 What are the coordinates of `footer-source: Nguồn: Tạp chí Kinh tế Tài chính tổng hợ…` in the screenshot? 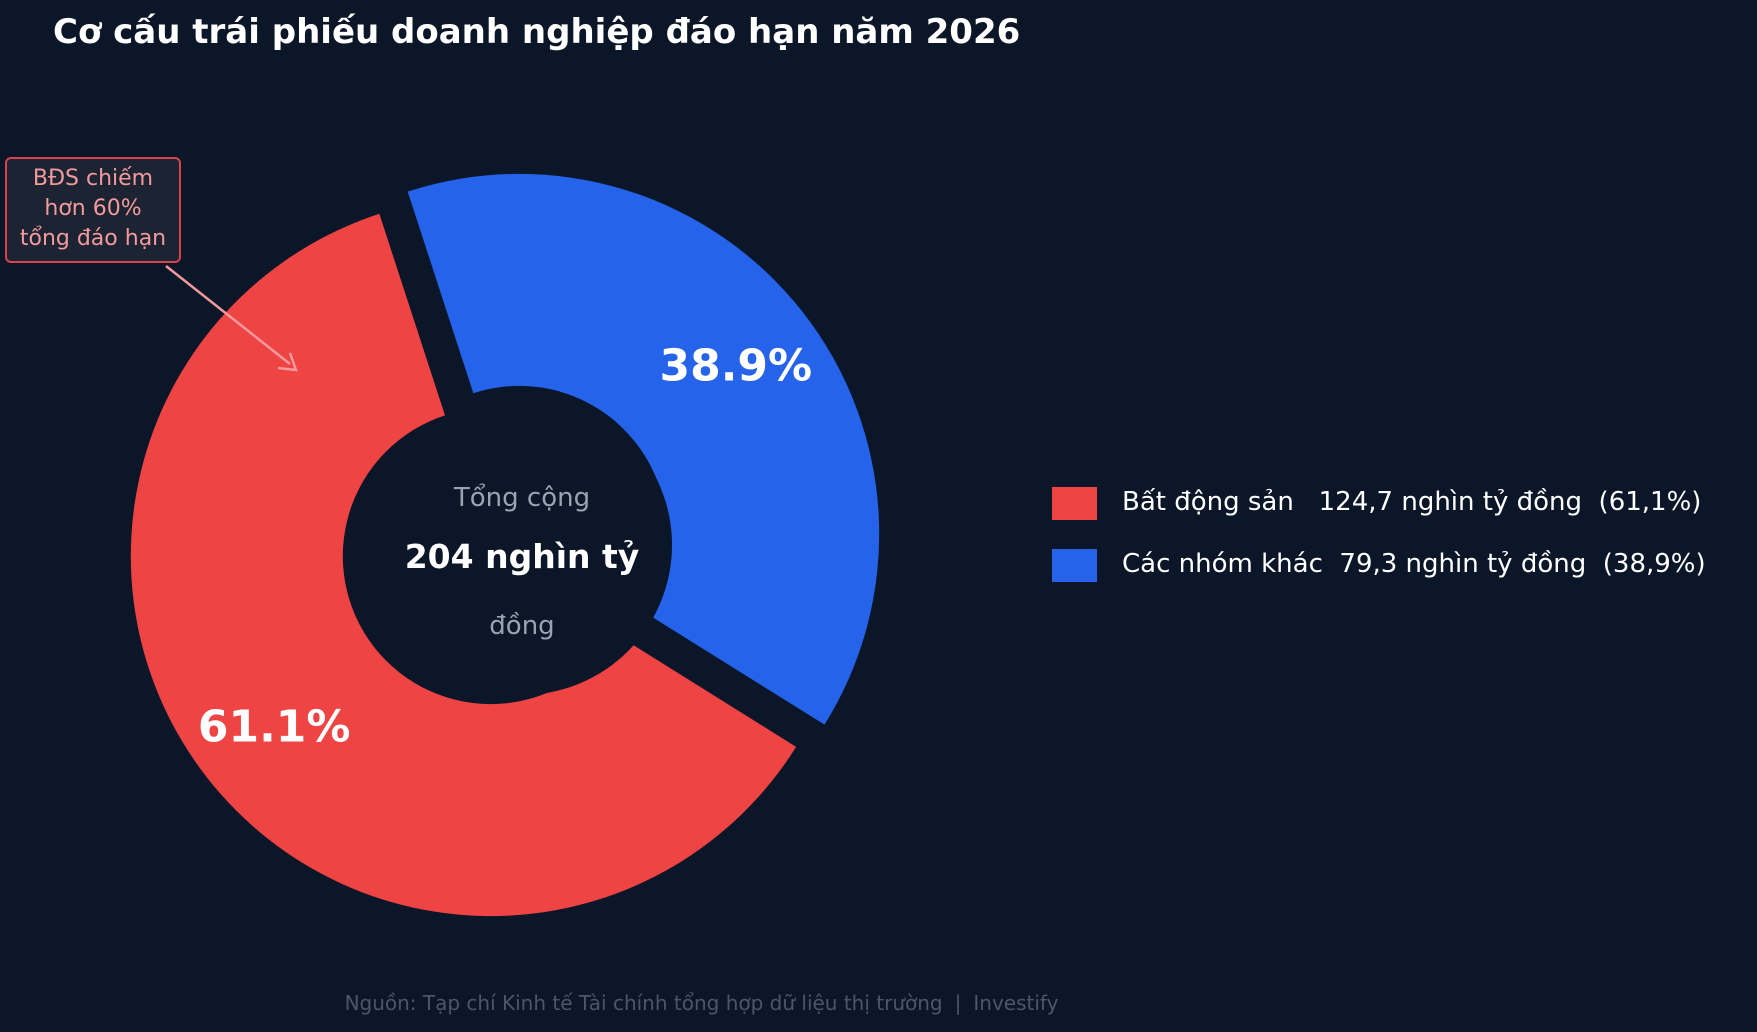 It's located at (701, 1003).